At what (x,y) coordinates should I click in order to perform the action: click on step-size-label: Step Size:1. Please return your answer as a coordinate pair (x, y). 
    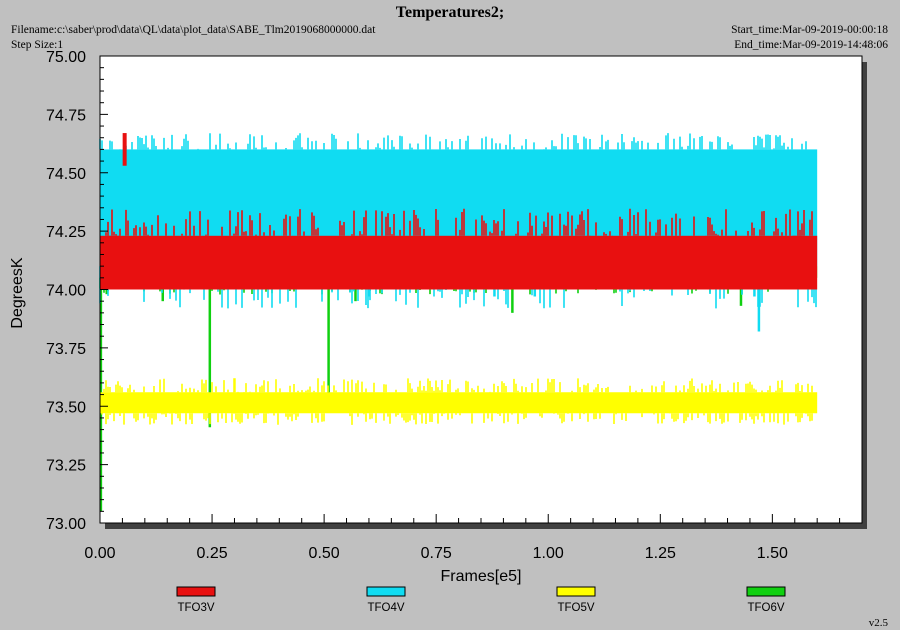
    Looking at the image, I should click on (37, 45).